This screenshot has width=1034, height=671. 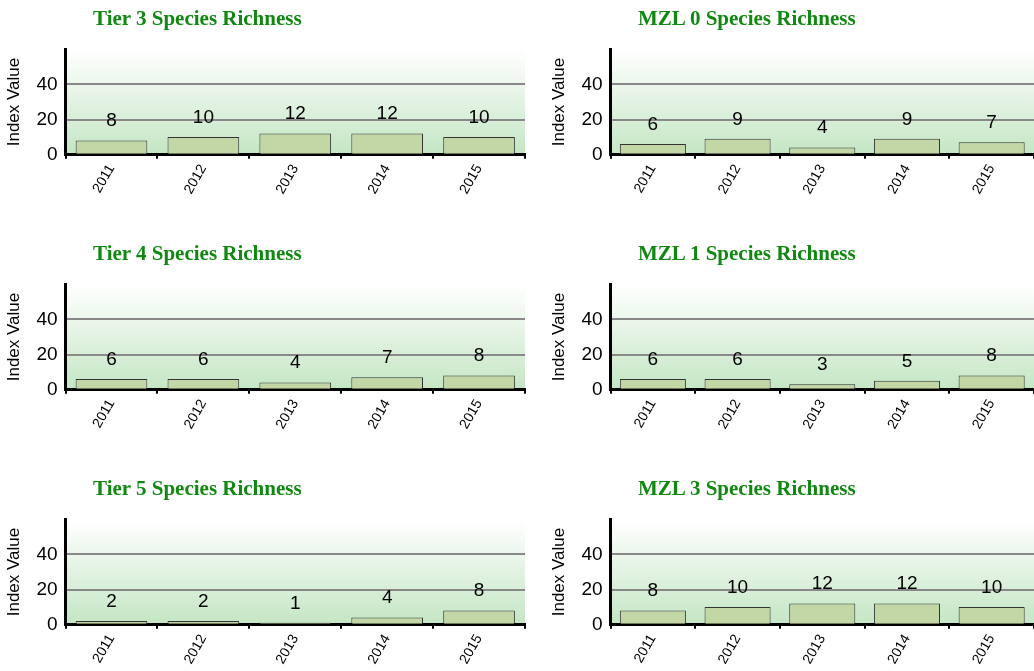 I want to click on data-label: 3, so click(x=822, y=364).